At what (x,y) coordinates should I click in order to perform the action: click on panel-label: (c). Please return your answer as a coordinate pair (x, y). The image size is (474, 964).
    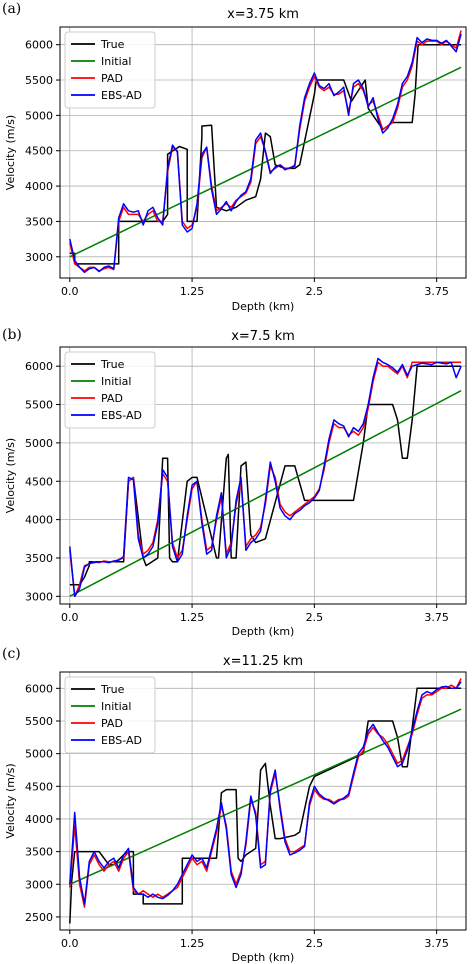
    Looking at the image, I should click on (11, 654).